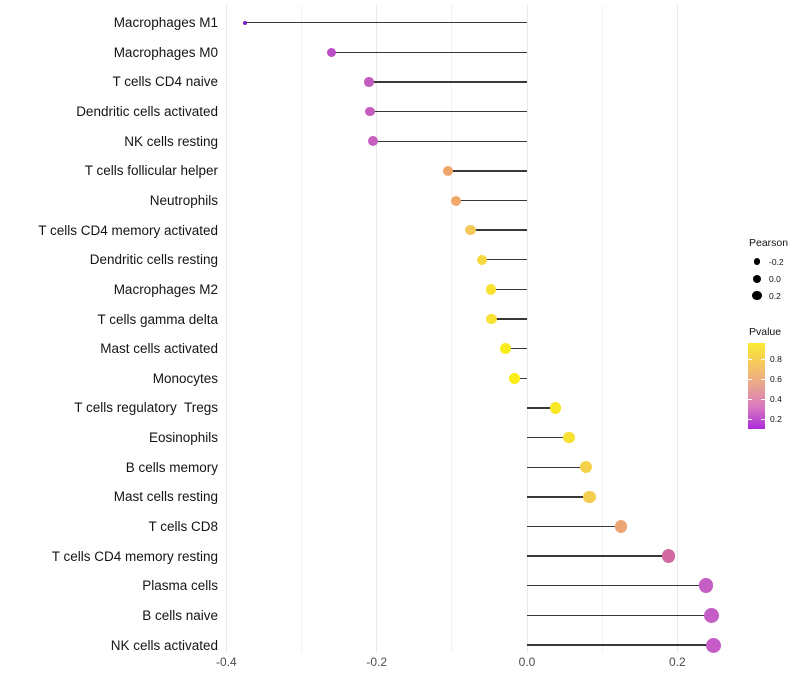  What do you see at coordinates (180, 586) in the screenshot?
I see `y-axis-label: Plasma cells` at bounding box center [180, 586].